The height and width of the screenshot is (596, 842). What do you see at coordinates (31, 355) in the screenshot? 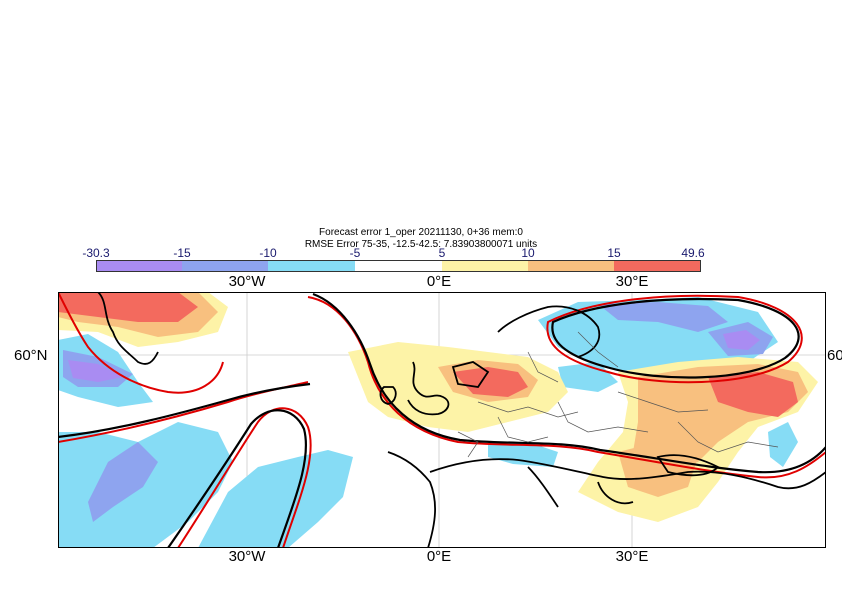
I see `lat-label-left-60n: 60°N` at bounding box center [31, 355].